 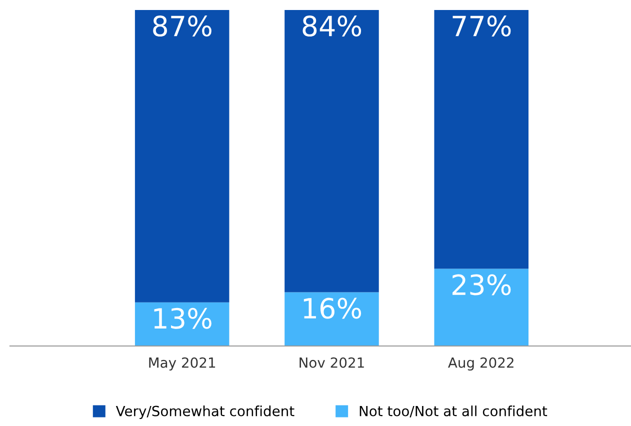 What do you see at coordinates (481, 285) in the screenshot?
I see `data-label: 23%` at bounding box center [481, 285].